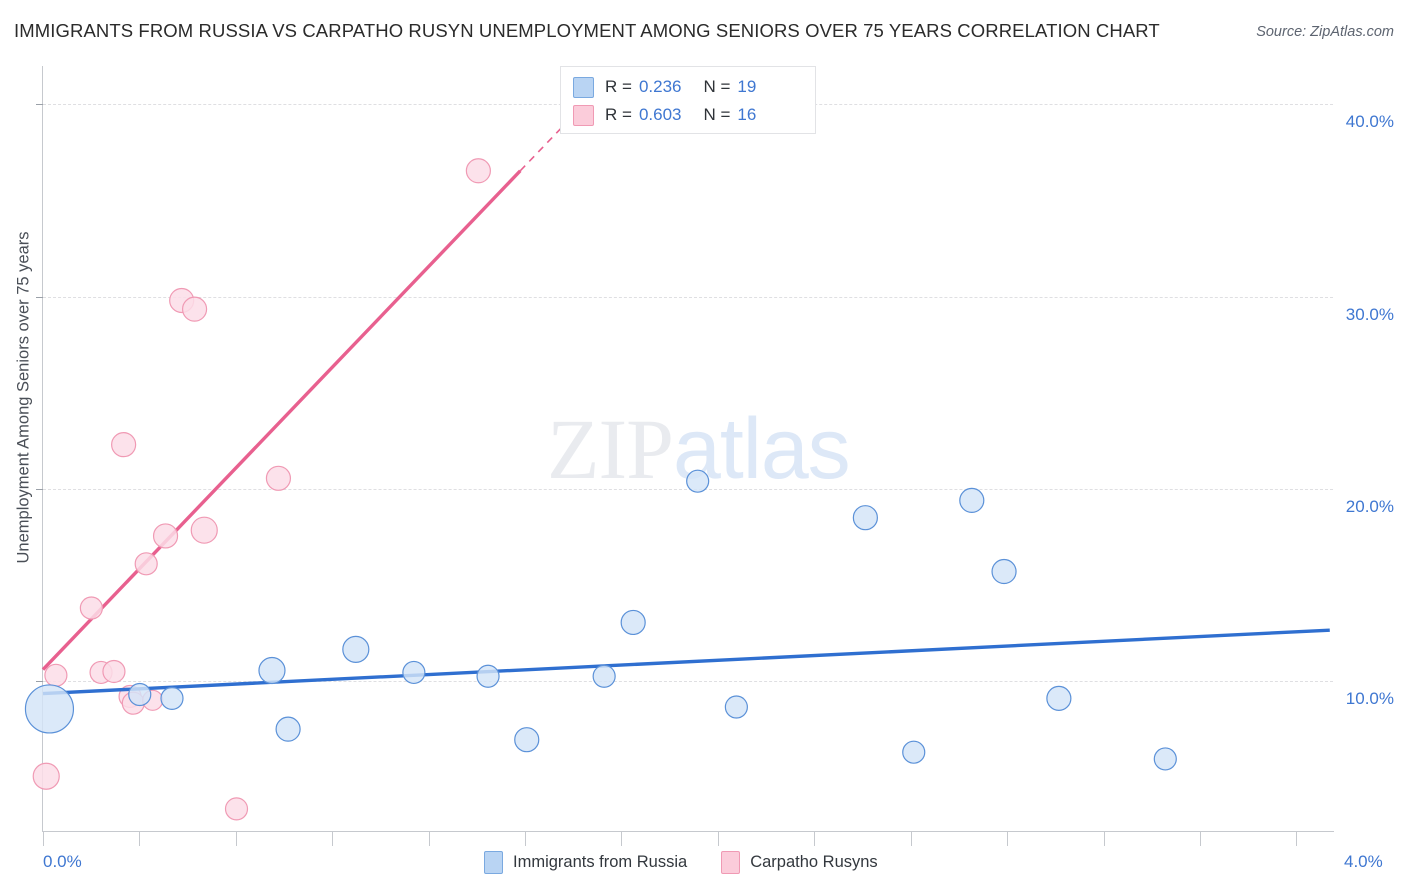 Image resolution: width=1406 pixels, height=892 pixels. I want to click on r-label-blue: R =, so click(618, 86).